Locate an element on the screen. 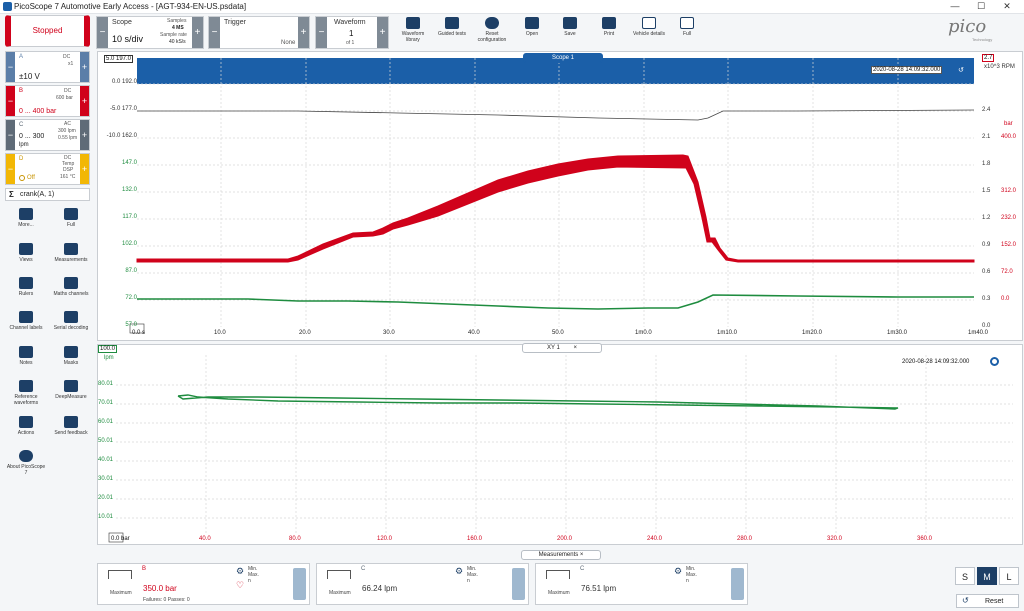  waveform-number: 1 is located at coordinates (351, 33).